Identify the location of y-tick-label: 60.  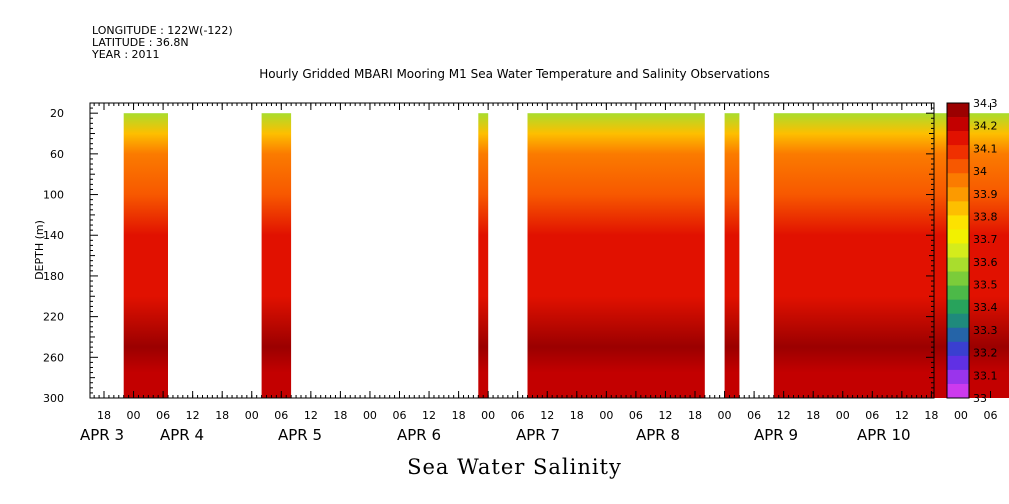
(57, 154).